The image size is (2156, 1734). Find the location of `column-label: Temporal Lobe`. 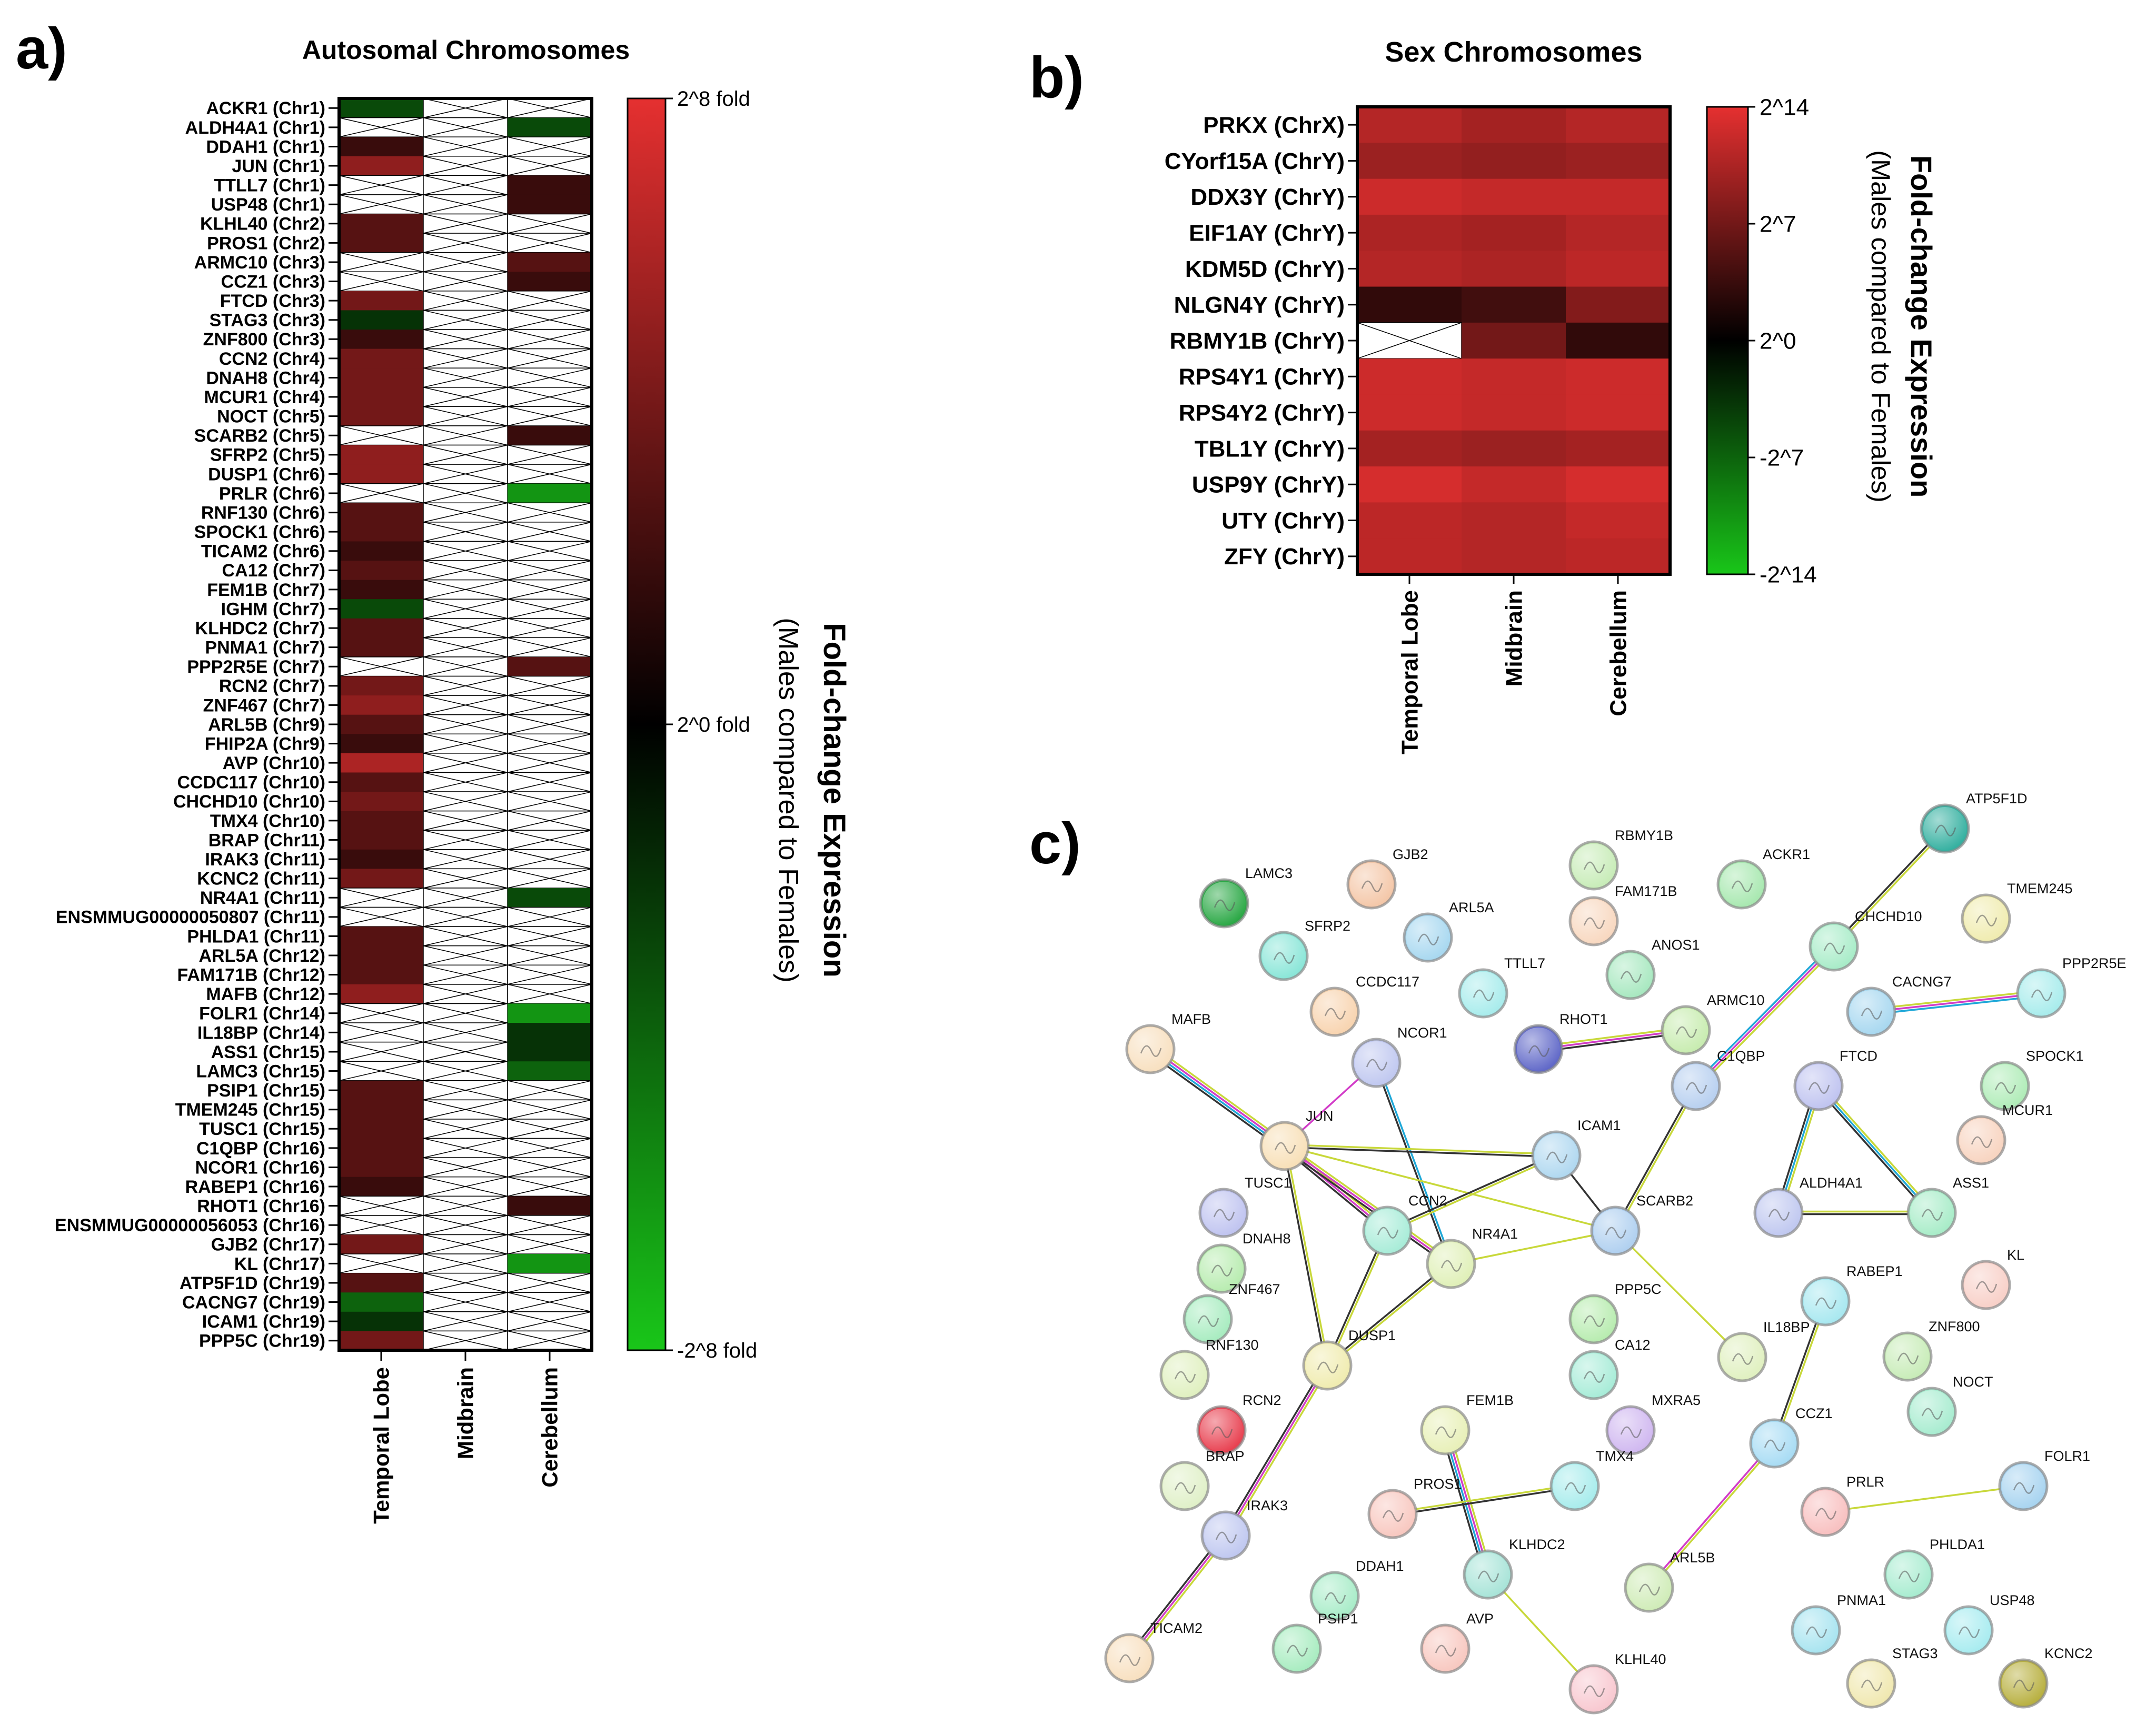

column-label: Temporal Lobe is located at coordinates (1410, 672).